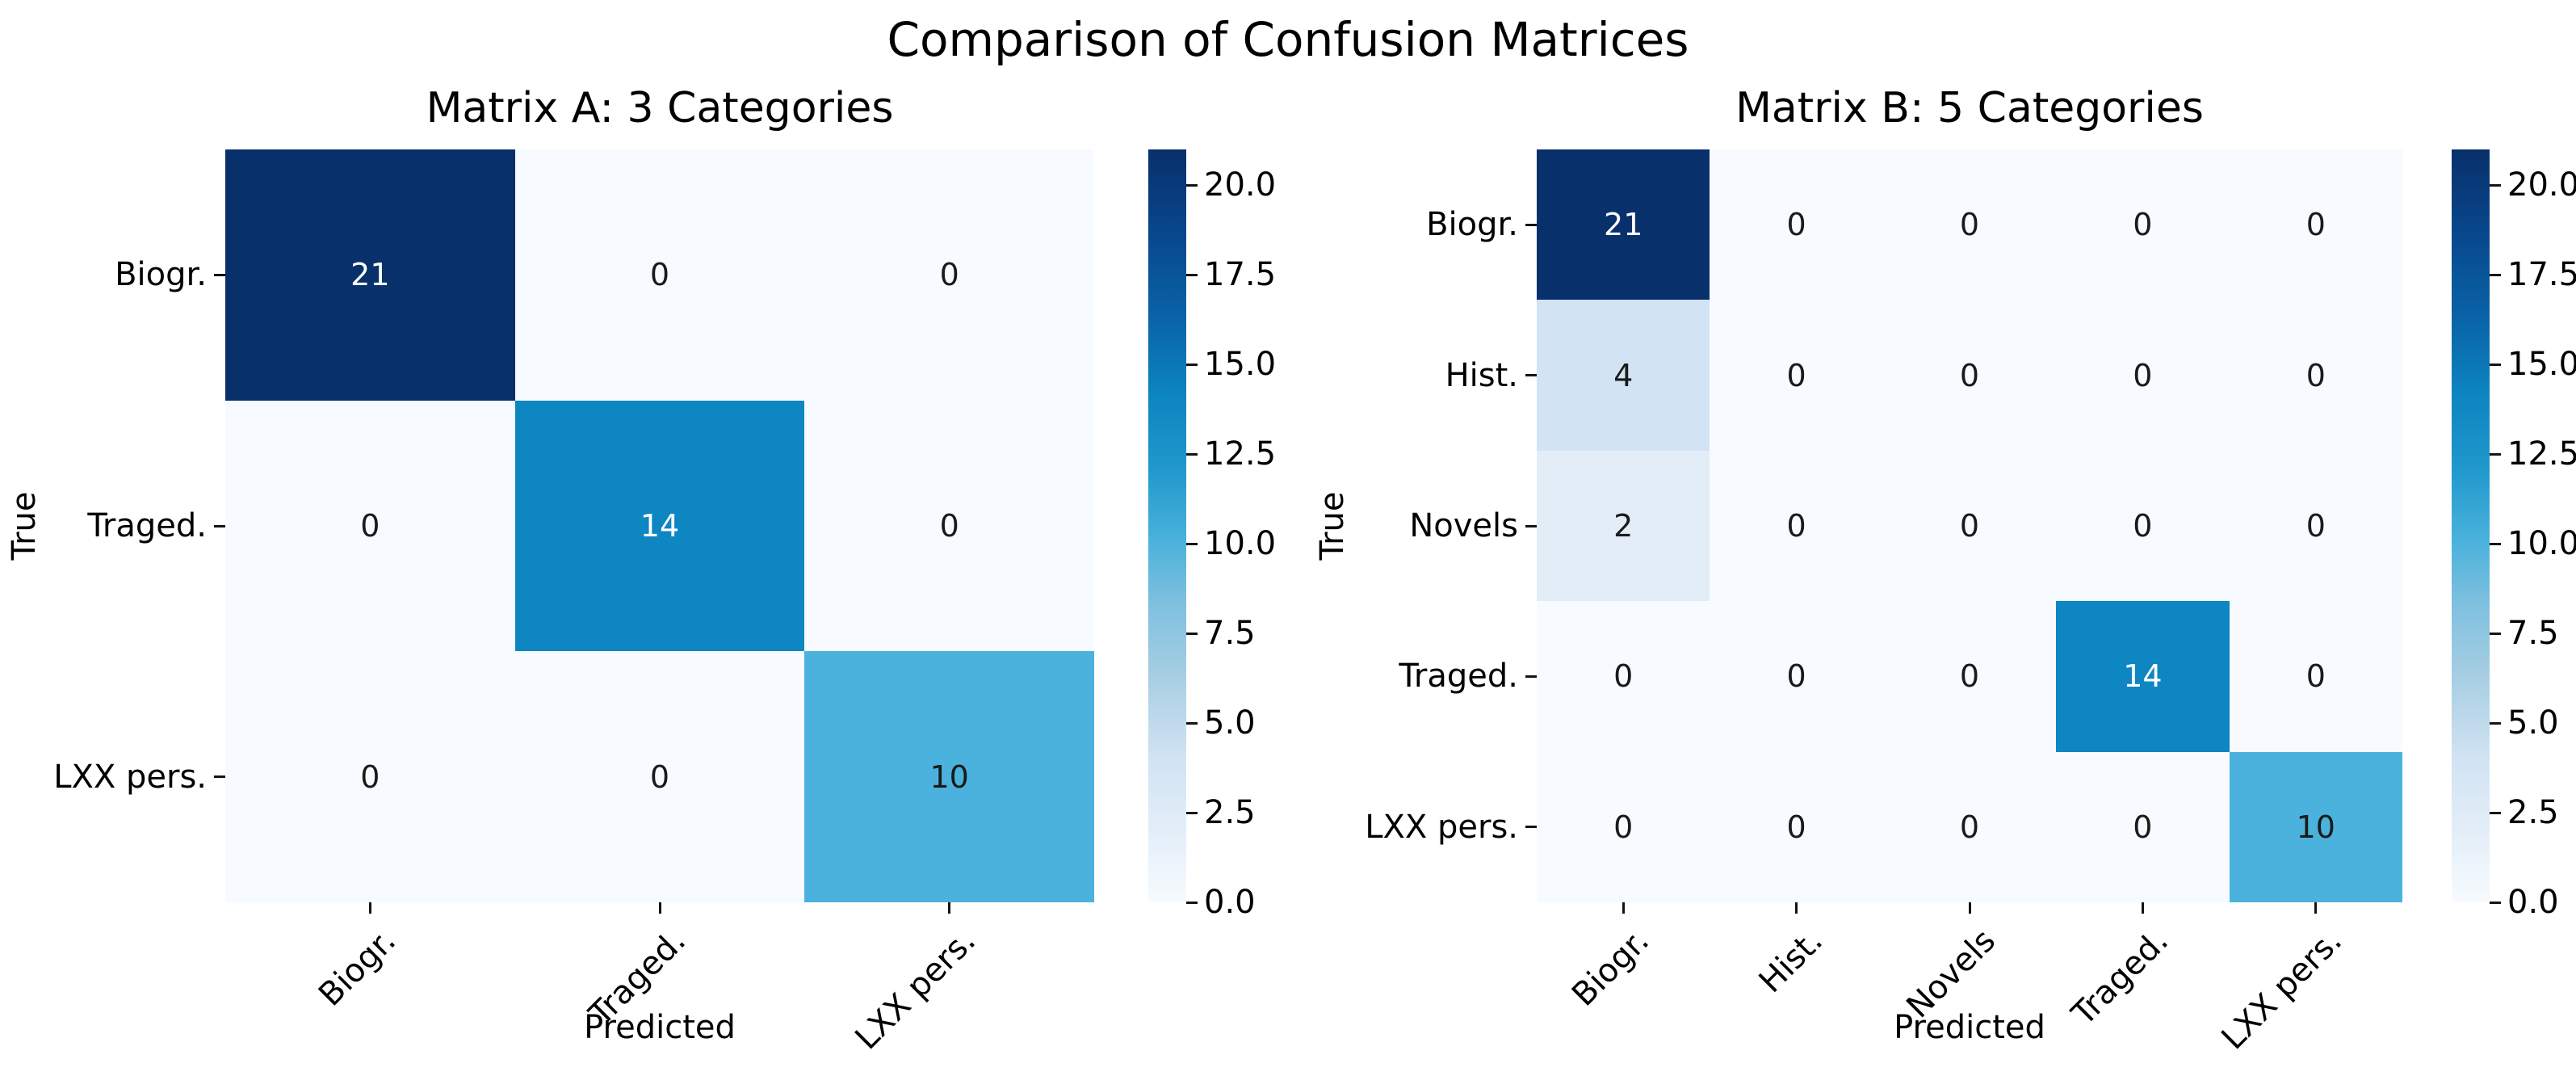 This screenshot has height=1076, width=2576. I want to click on cell-r4-c4: 10, so click(2315, 826).